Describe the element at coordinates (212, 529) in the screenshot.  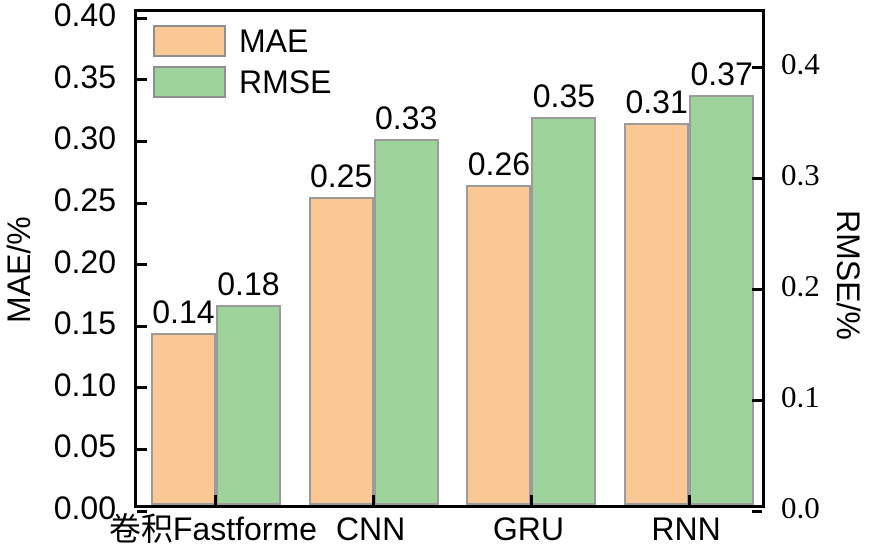
I see `x-axis-category-label: 卷积Fastforme` at that location.